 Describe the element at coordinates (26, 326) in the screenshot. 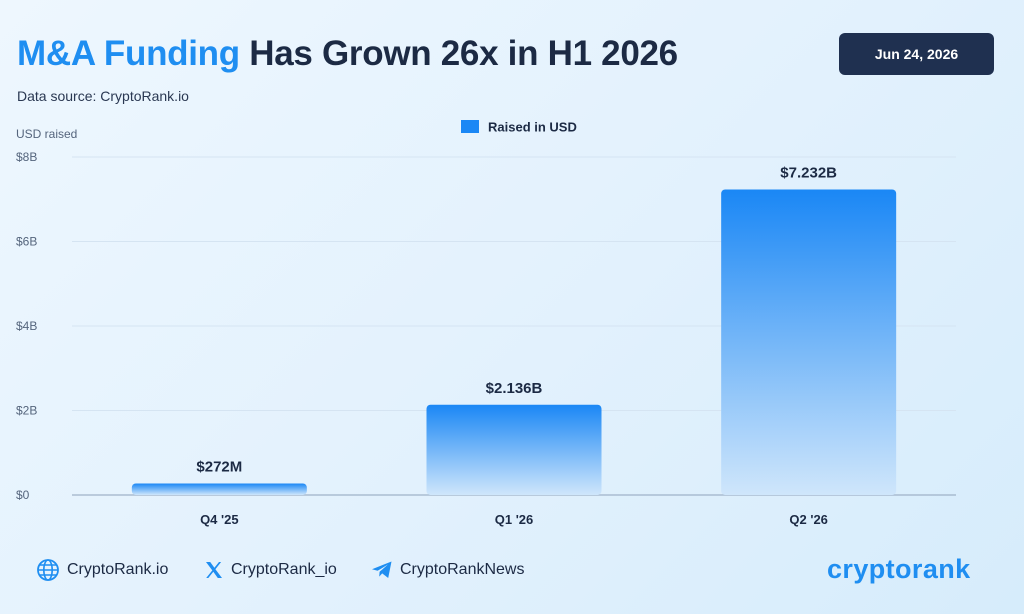

I see `y-tick-label: $4B` at that location.